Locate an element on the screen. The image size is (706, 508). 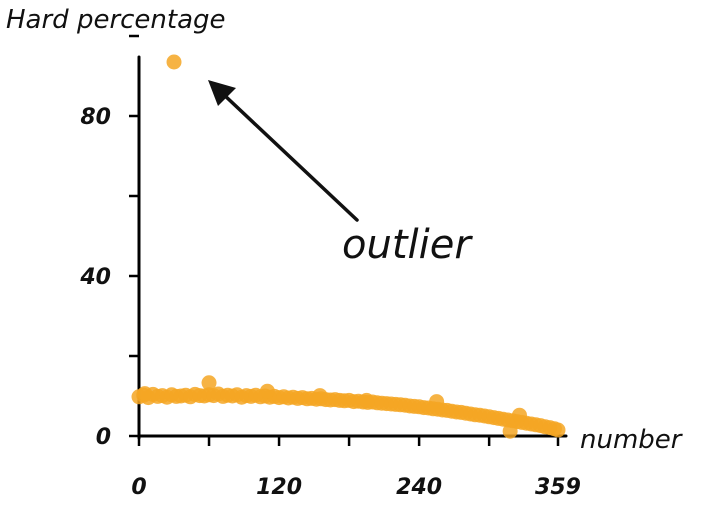
y-tick-label: 40 is located at coordinates (95, 277).